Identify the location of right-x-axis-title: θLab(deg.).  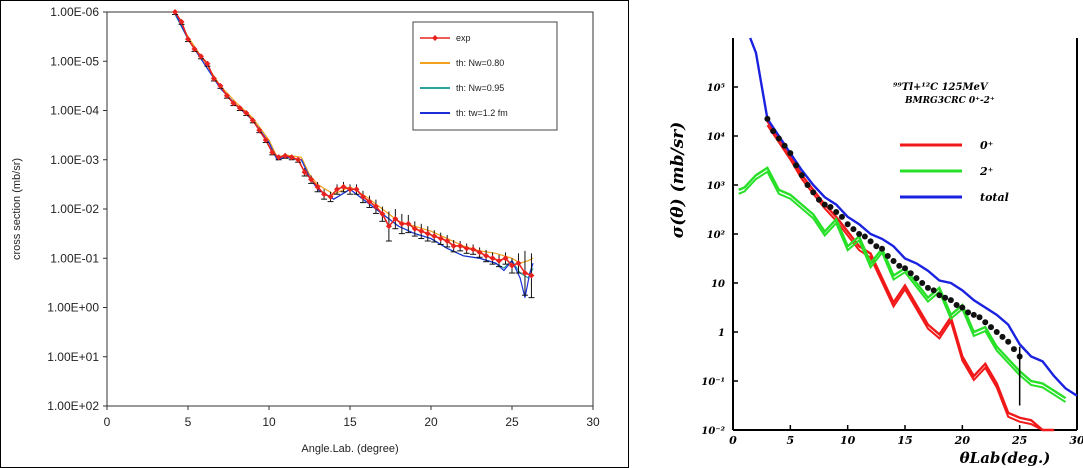
(1005, 458).